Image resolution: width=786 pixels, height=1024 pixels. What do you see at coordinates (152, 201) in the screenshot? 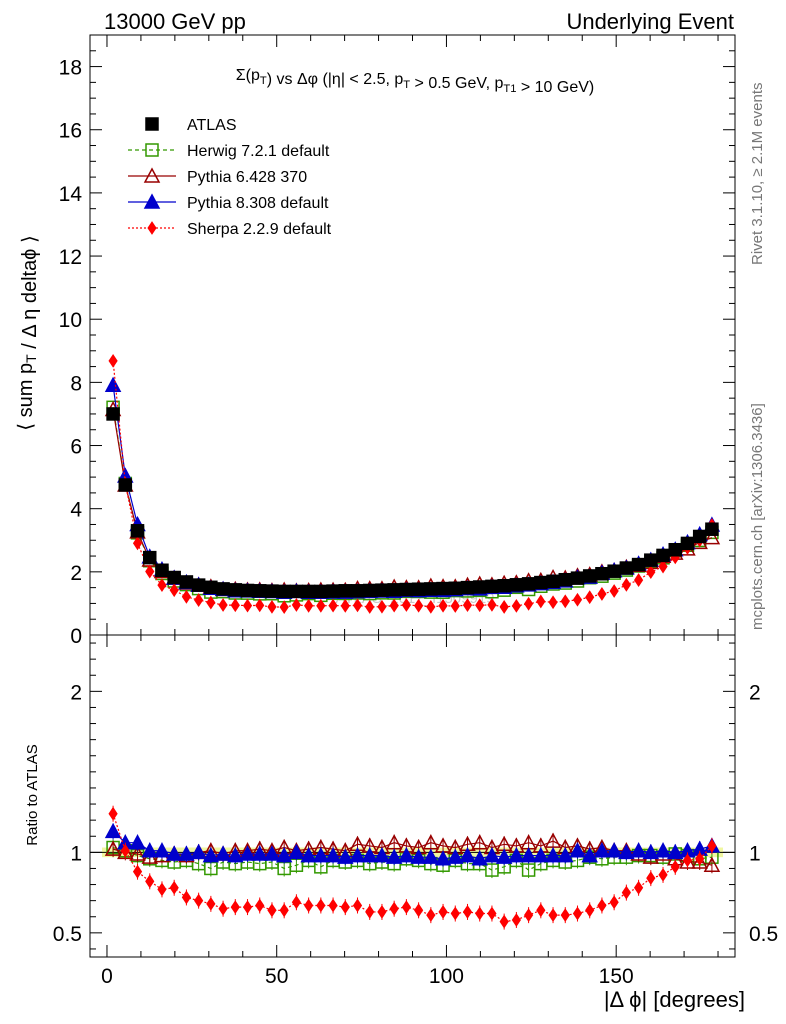
I see `legend-marker-pythia-8-308-default` at bounding box center [152, 201].